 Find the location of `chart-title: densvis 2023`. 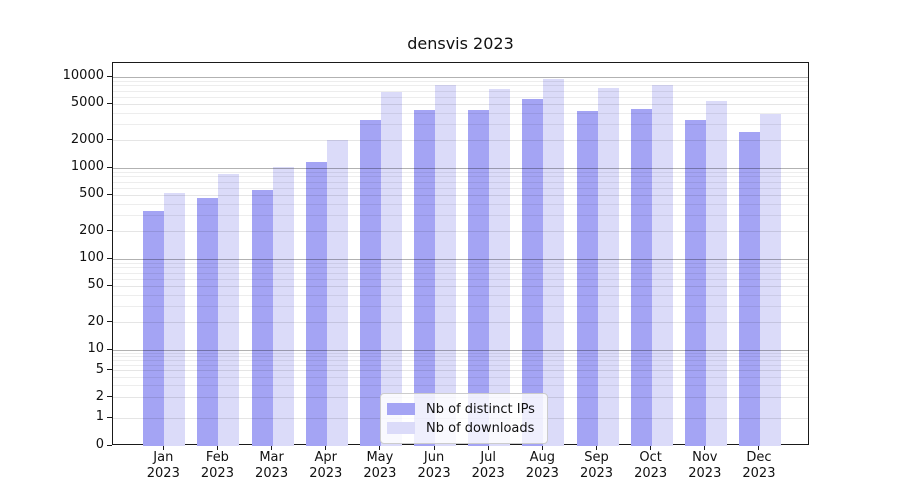

chart-title: densvis 2023 is located at coordinates (460, 43).